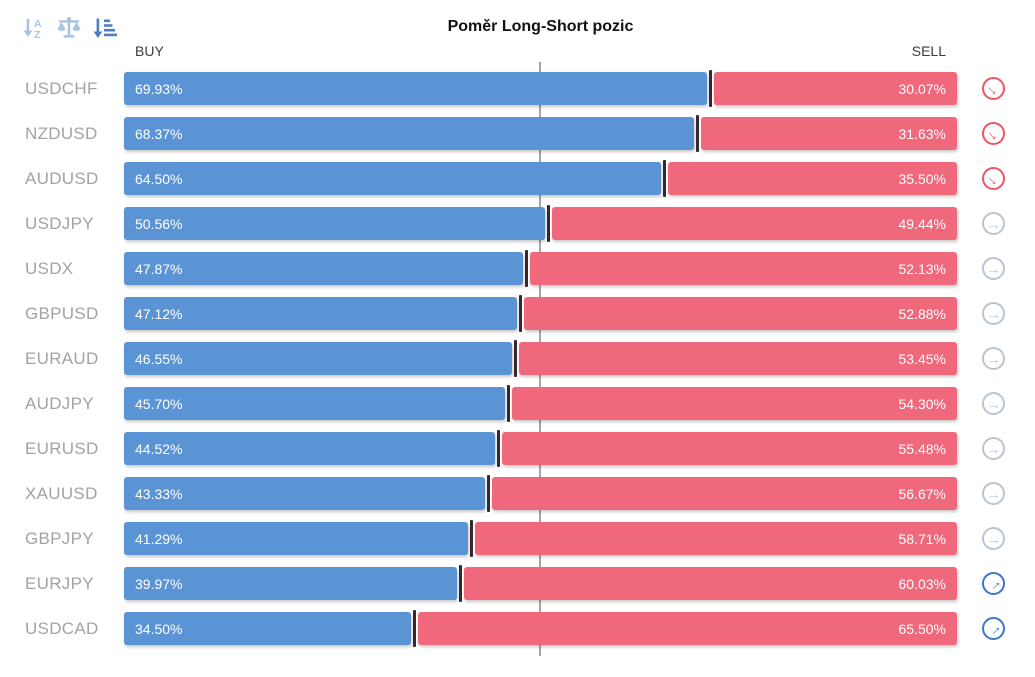 The image size is (1035, 677). I want to click on chart-row: NZDUSD 68.37% 31.63% →, so click(517, 133).